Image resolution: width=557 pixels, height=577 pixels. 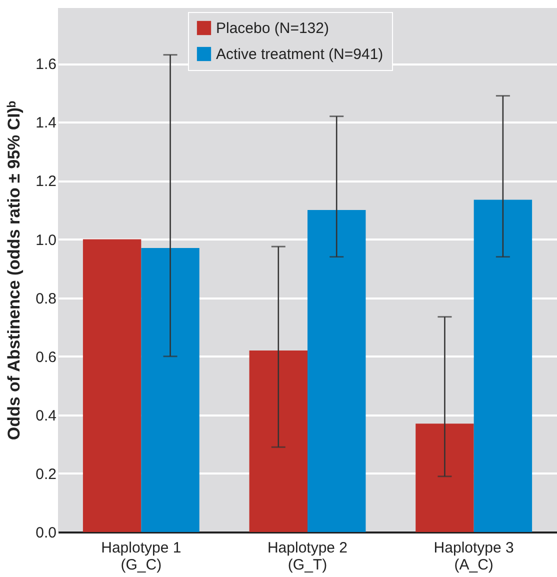 I want to click on y-tick-label: 0.2, so click(x=46, y=474).